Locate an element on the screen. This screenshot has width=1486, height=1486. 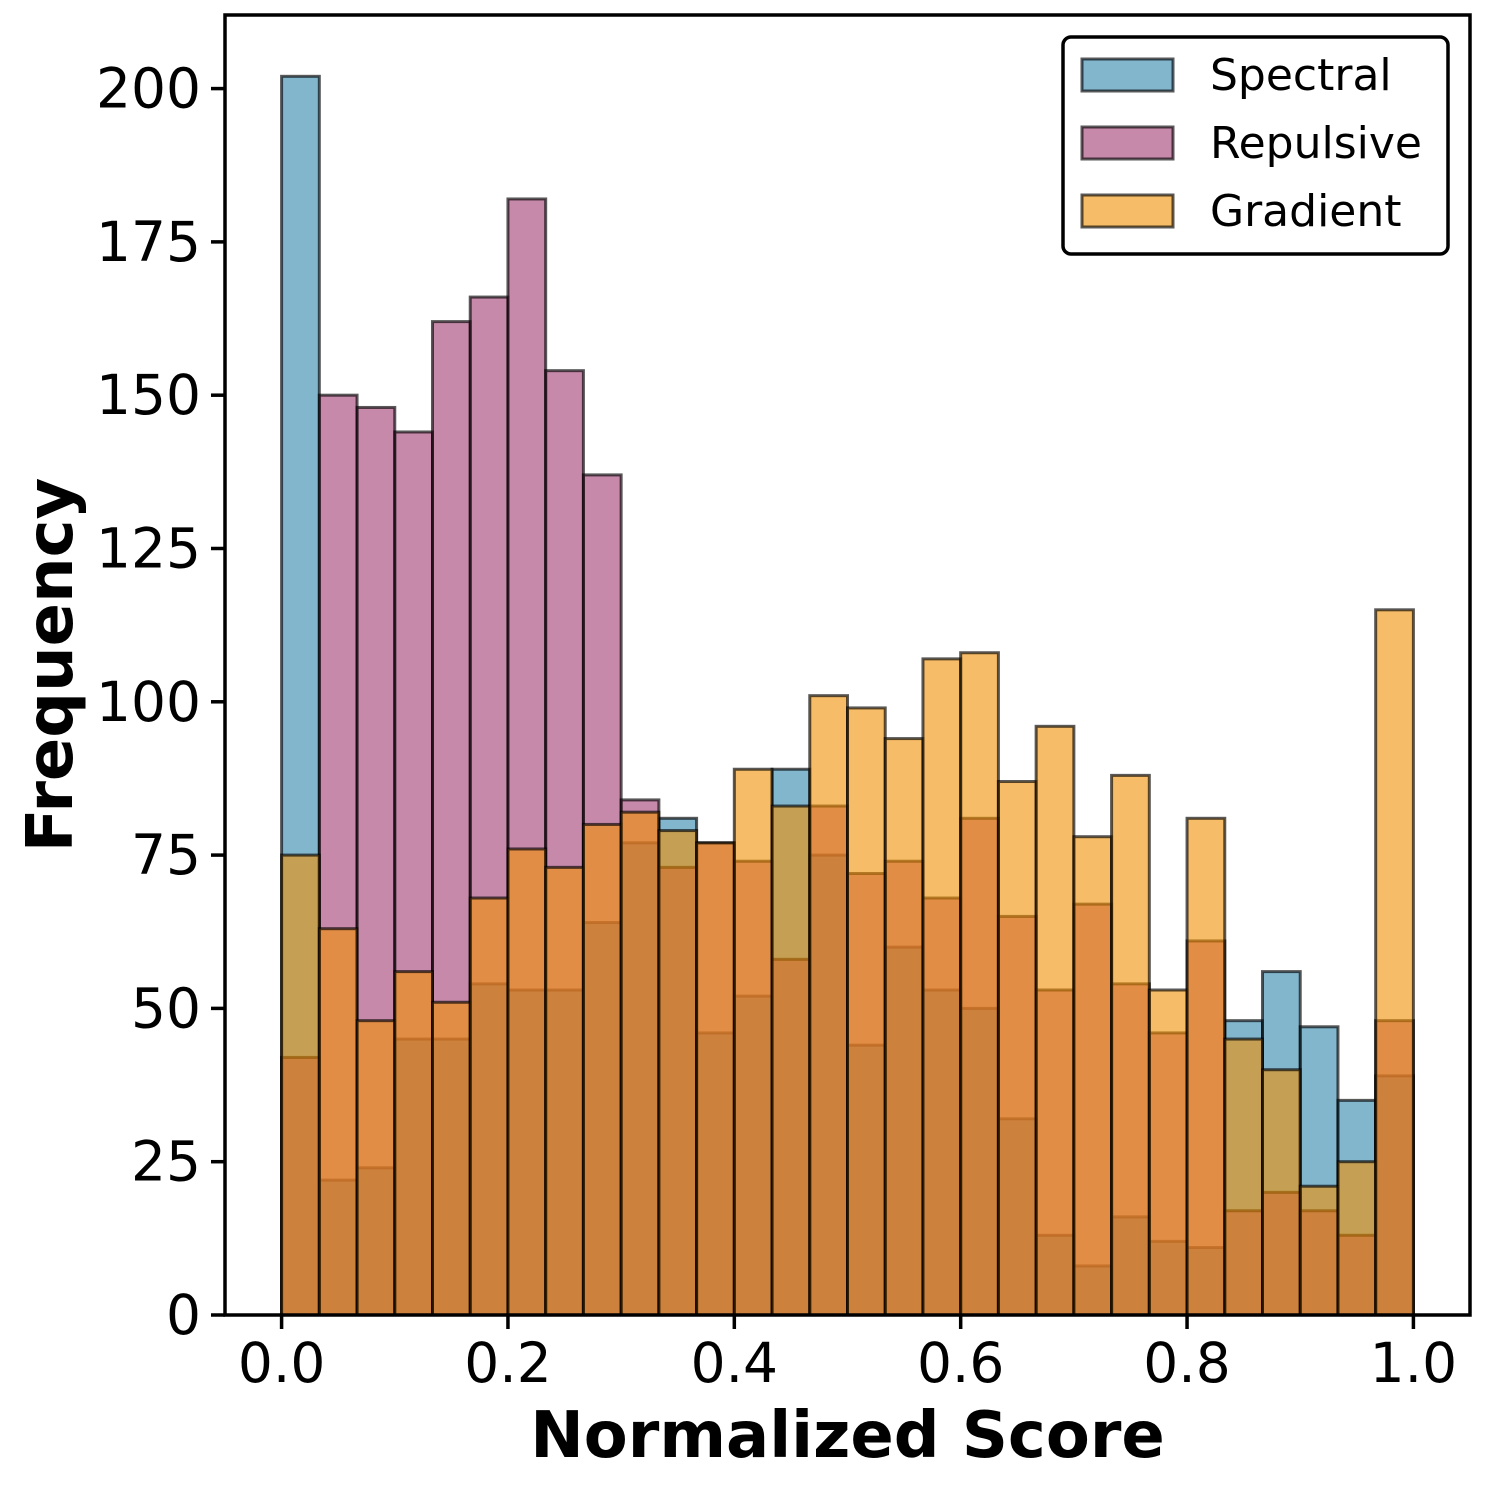
y-tick-label: 25 is located at coordinates (166, 1162).